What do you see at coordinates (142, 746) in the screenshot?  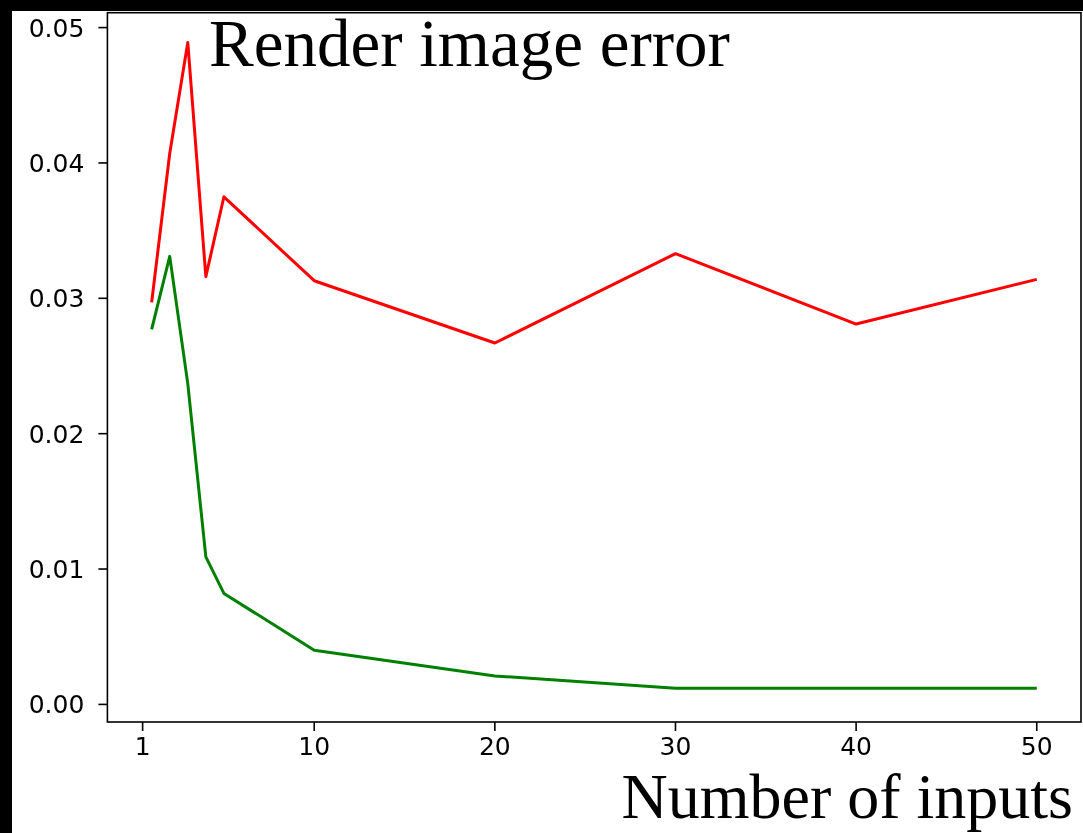 I see `x-tick-label: 1` at bounding box center [142, 746].